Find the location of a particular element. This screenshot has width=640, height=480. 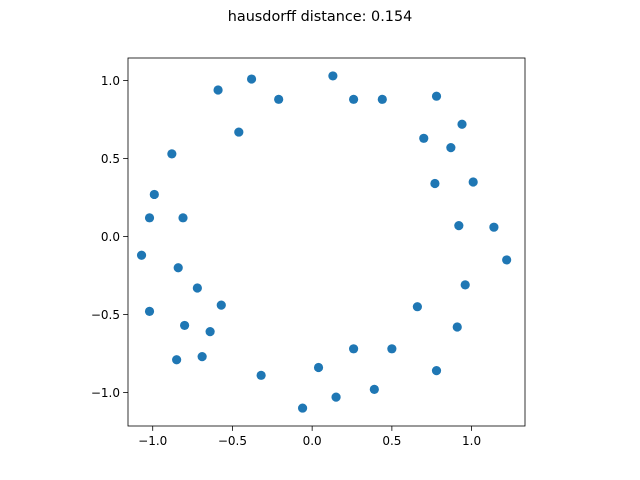

y-axis-ticks: −1.0 −0.5 0.0 0.5 1.0 is located at coordinates (109, 237).